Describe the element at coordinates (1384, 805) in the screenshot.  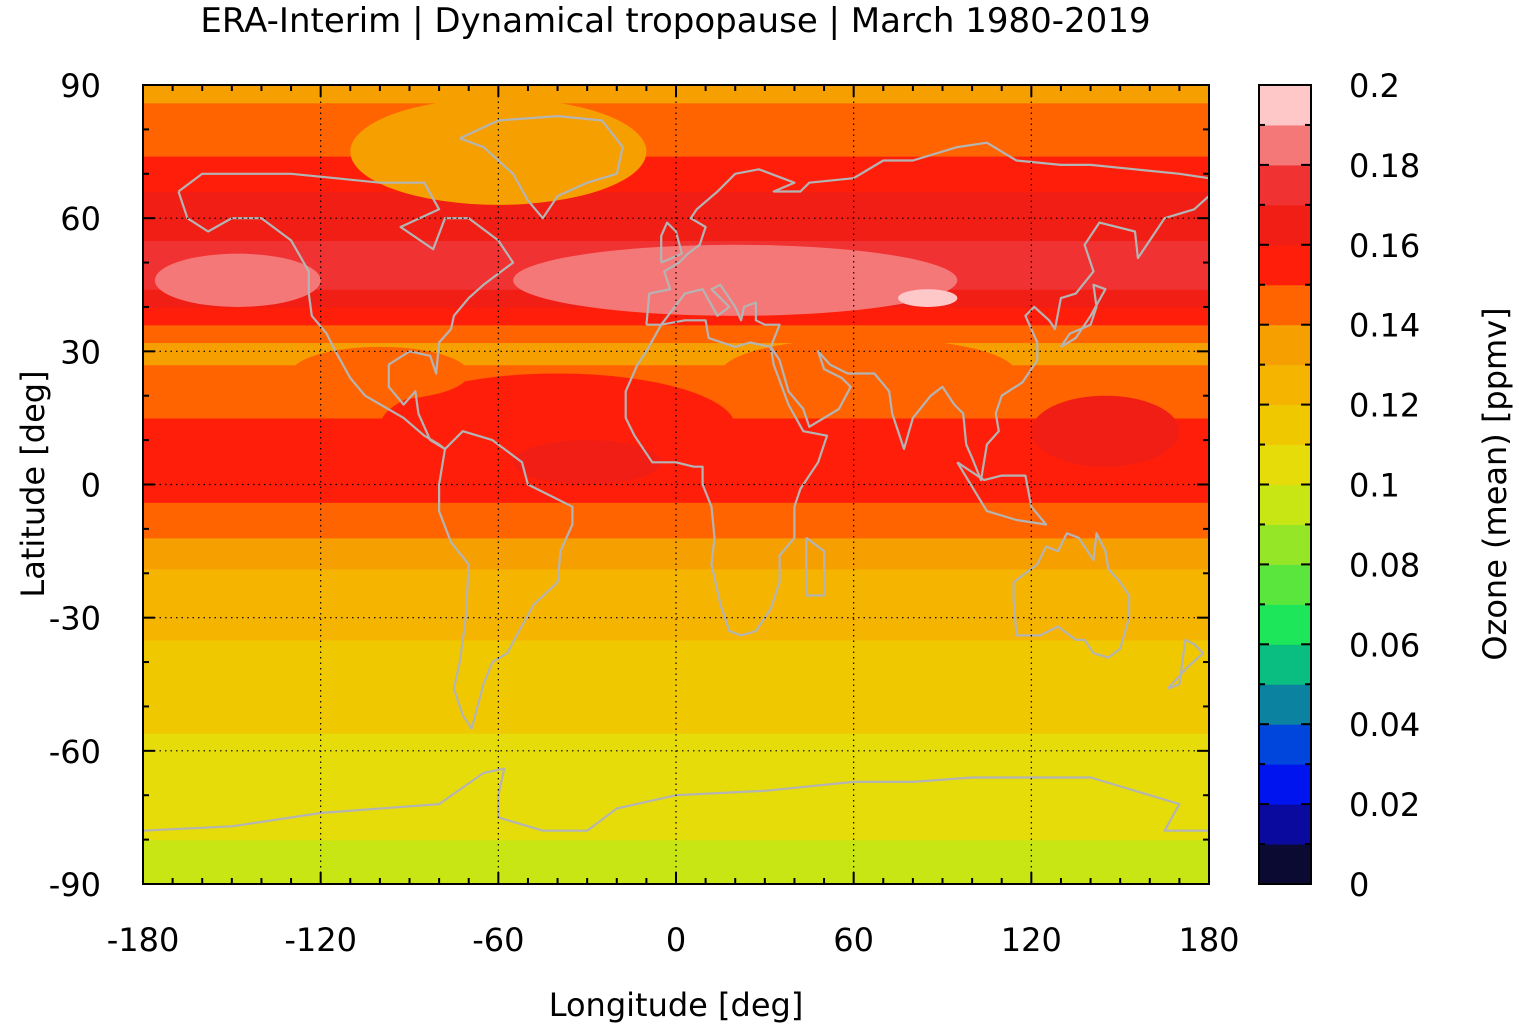
I see `colorbar-tick-label: 0.02` at that location.